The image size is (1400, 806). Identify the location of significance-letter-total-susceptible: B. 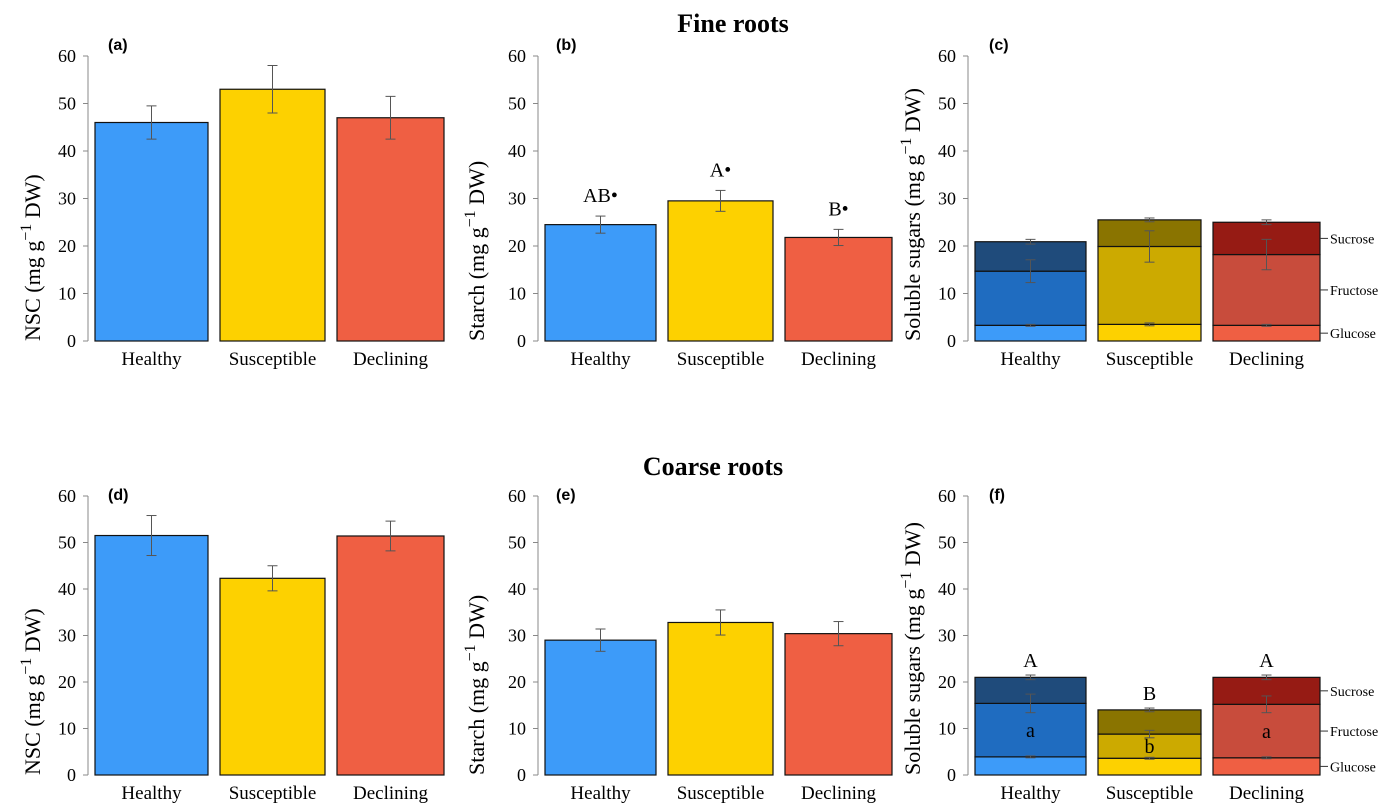
(1149, 694).